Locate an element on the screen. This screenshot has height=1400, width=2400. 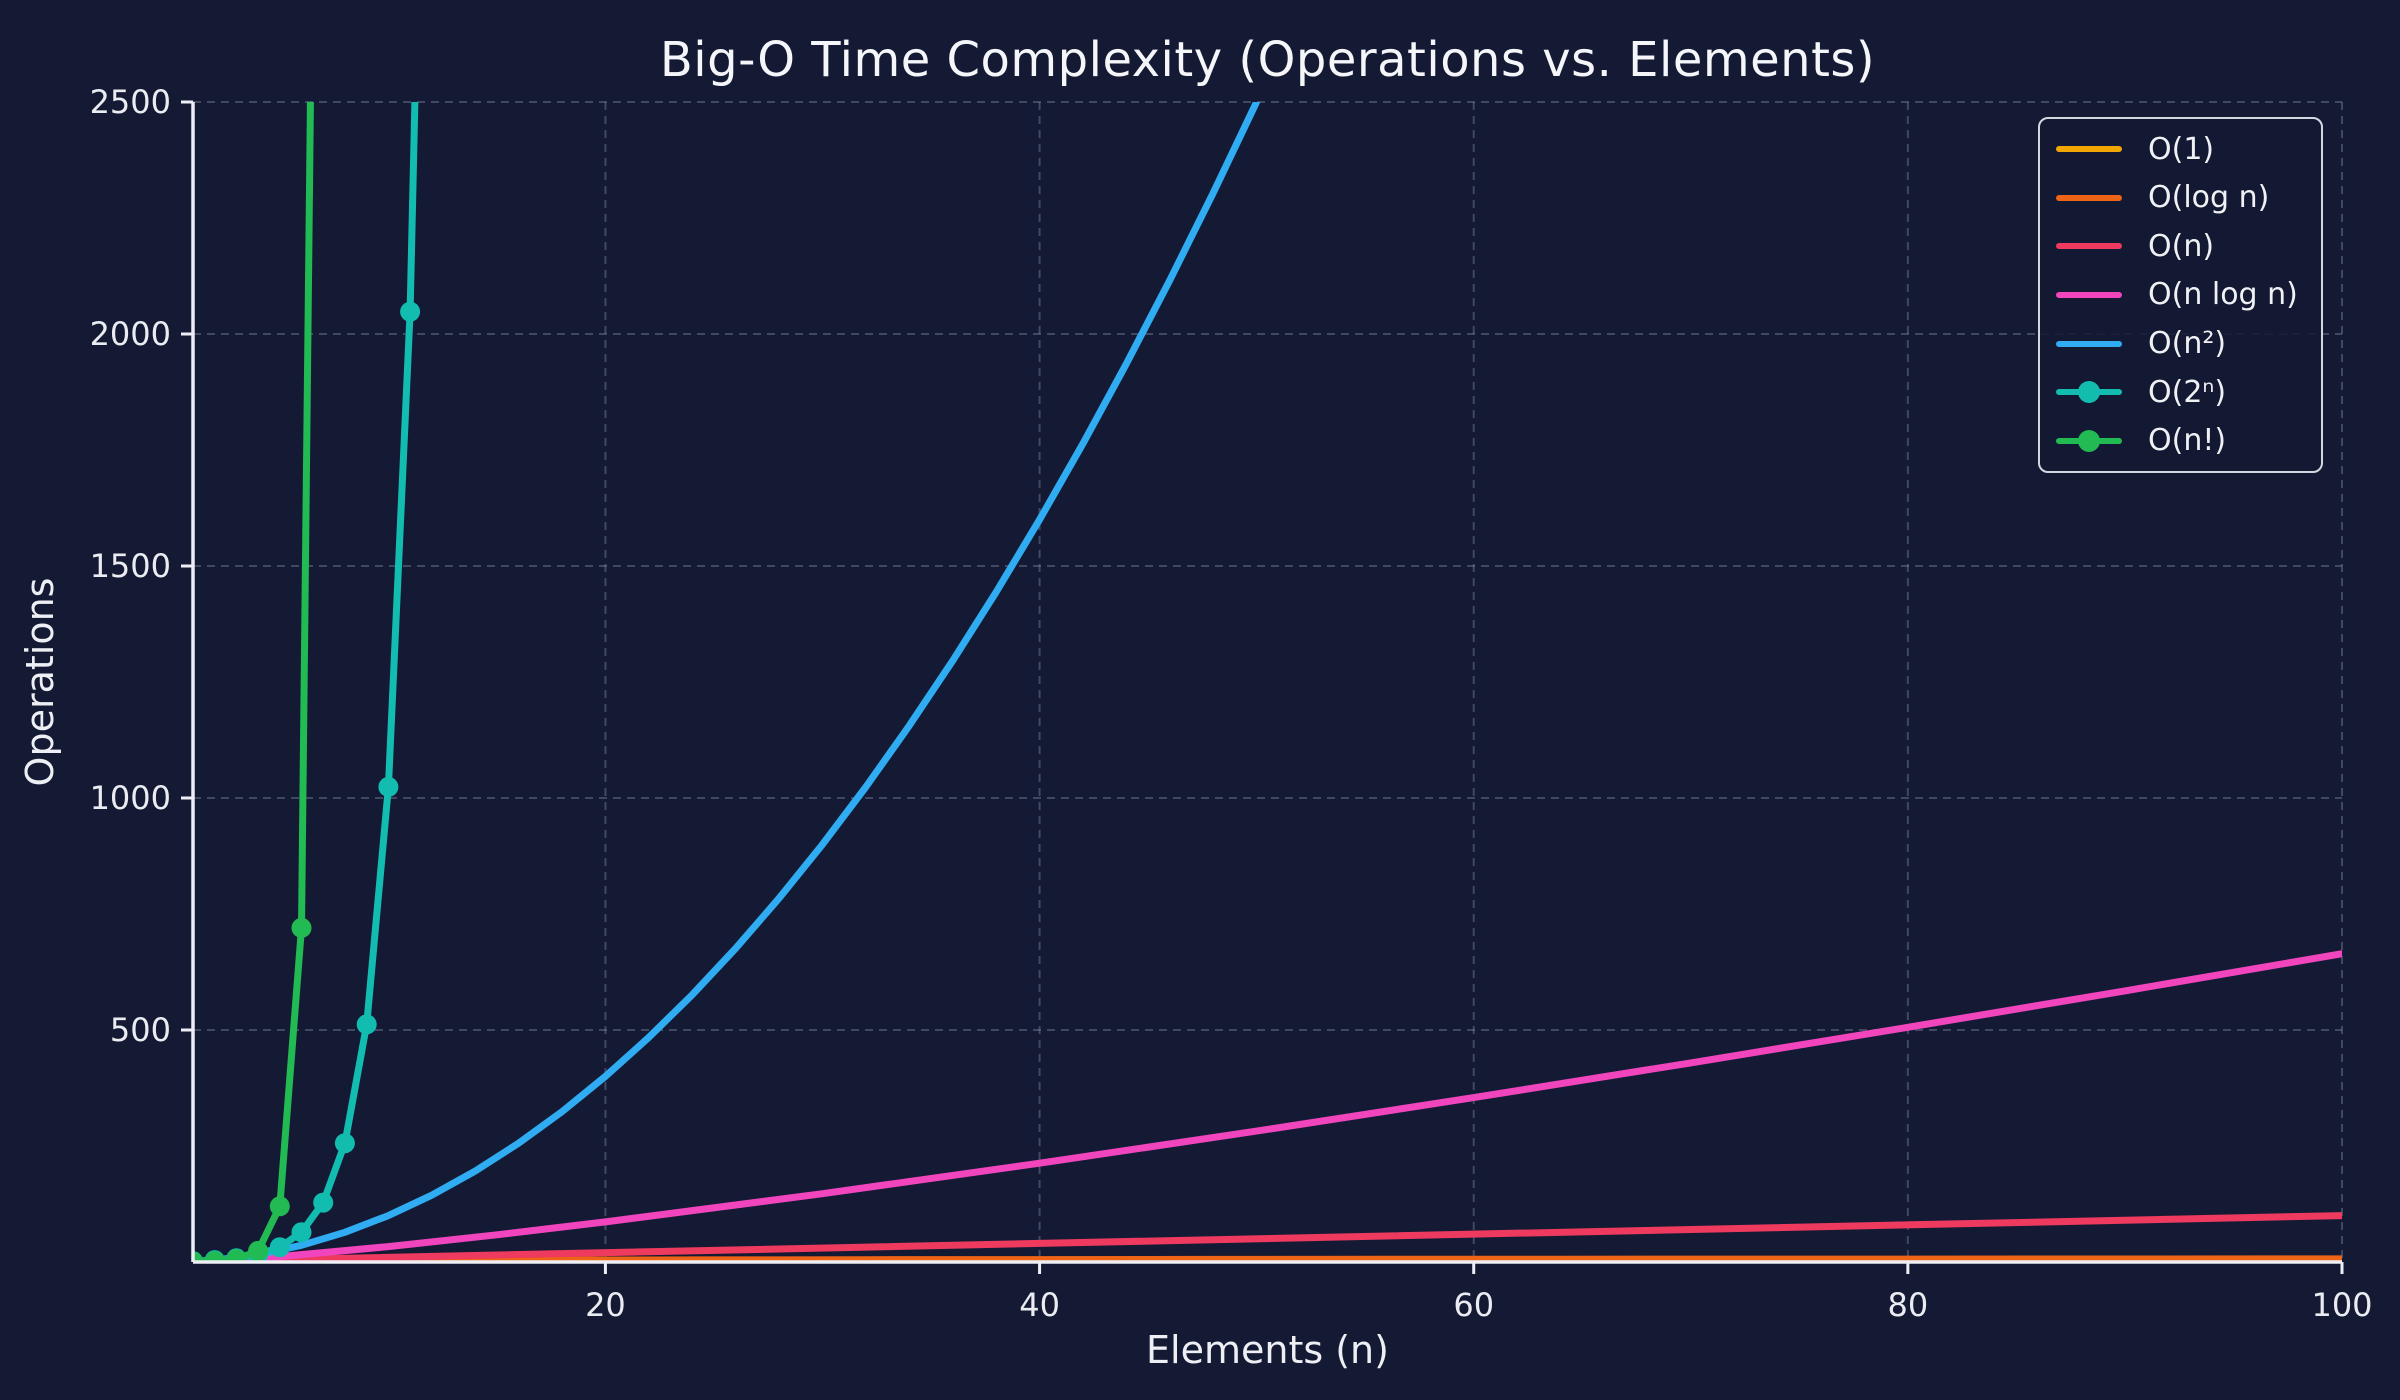
legend-label: O(n) is located at coordinates (2181, 246).